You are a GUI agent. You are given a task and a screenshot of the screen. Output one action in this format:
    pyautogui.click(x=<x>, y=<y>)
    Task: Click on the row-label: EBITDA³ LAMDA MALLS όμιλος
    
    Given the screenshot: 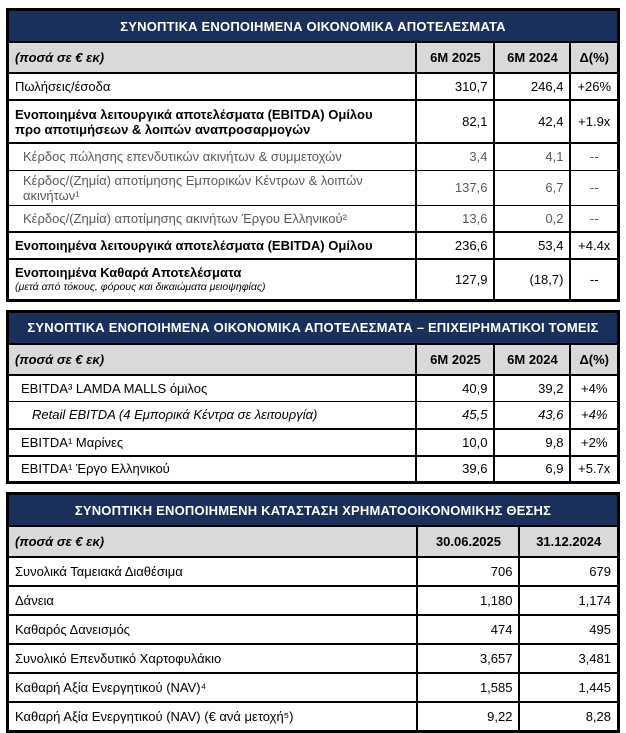 What is the action you would take?
    pyautogui.click(x=212, y=387)
    